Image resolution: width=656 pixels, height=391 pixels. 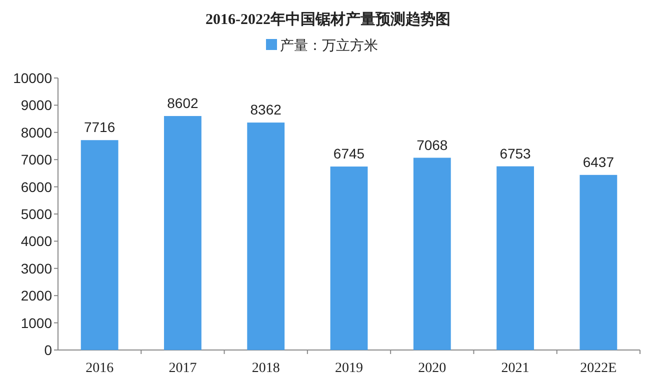 What do you see at coordinates (266, 368) in the screenshot?
I see `x-tick-label: 2018` at bounding box center [266, 368].